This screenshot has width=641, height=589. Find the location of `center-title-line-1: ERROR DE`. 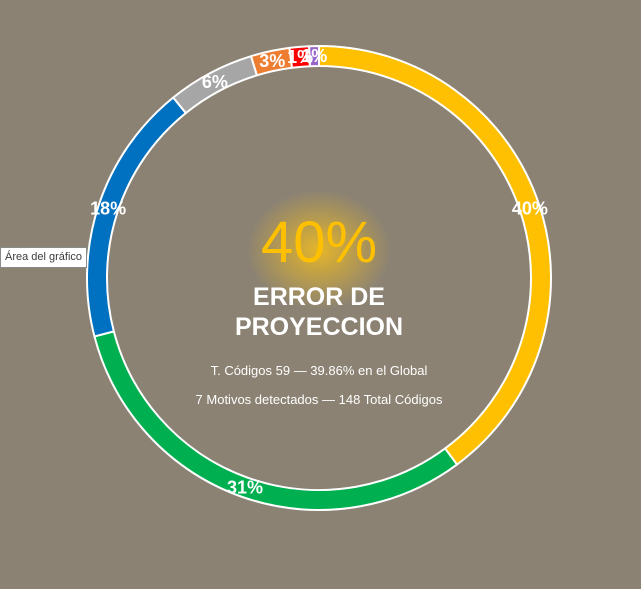

center-title-line-1: ERROR DE is located at coordinates (319, 297).